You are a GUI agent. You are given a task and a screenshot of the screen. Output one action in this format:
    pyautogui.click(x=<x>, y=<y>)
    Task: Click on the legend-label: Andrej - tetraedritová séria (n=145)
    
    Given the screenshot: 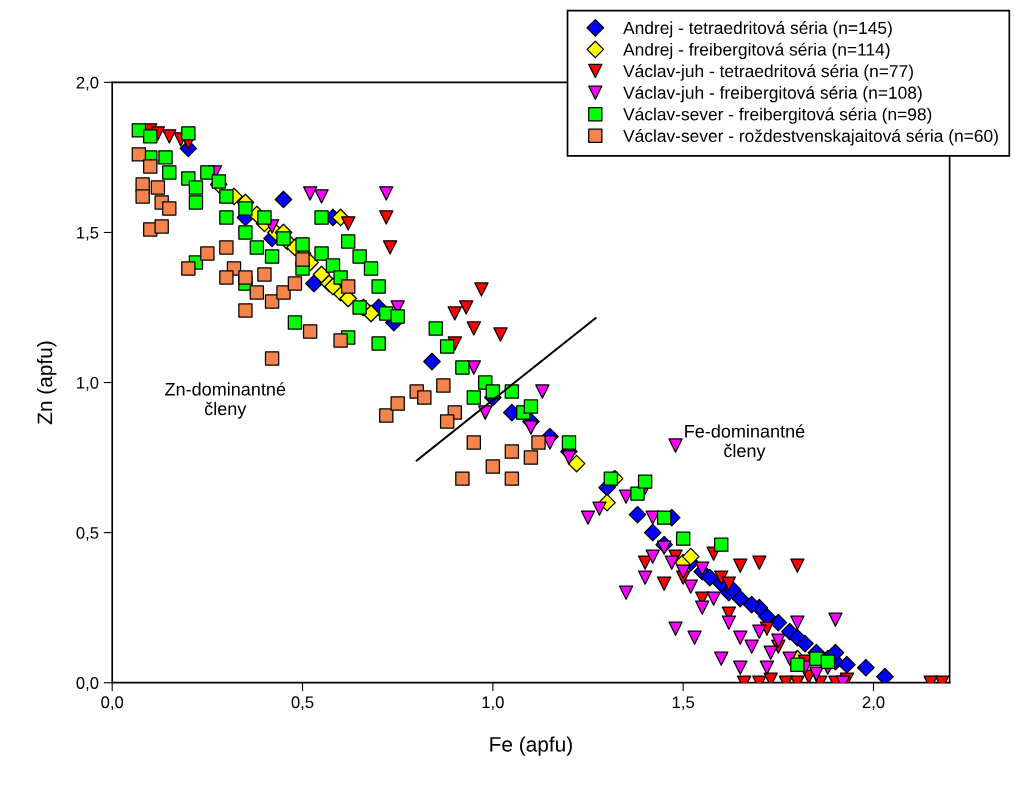 What is the action you would take?
    pyautogui.click(x=757, y=29)
    